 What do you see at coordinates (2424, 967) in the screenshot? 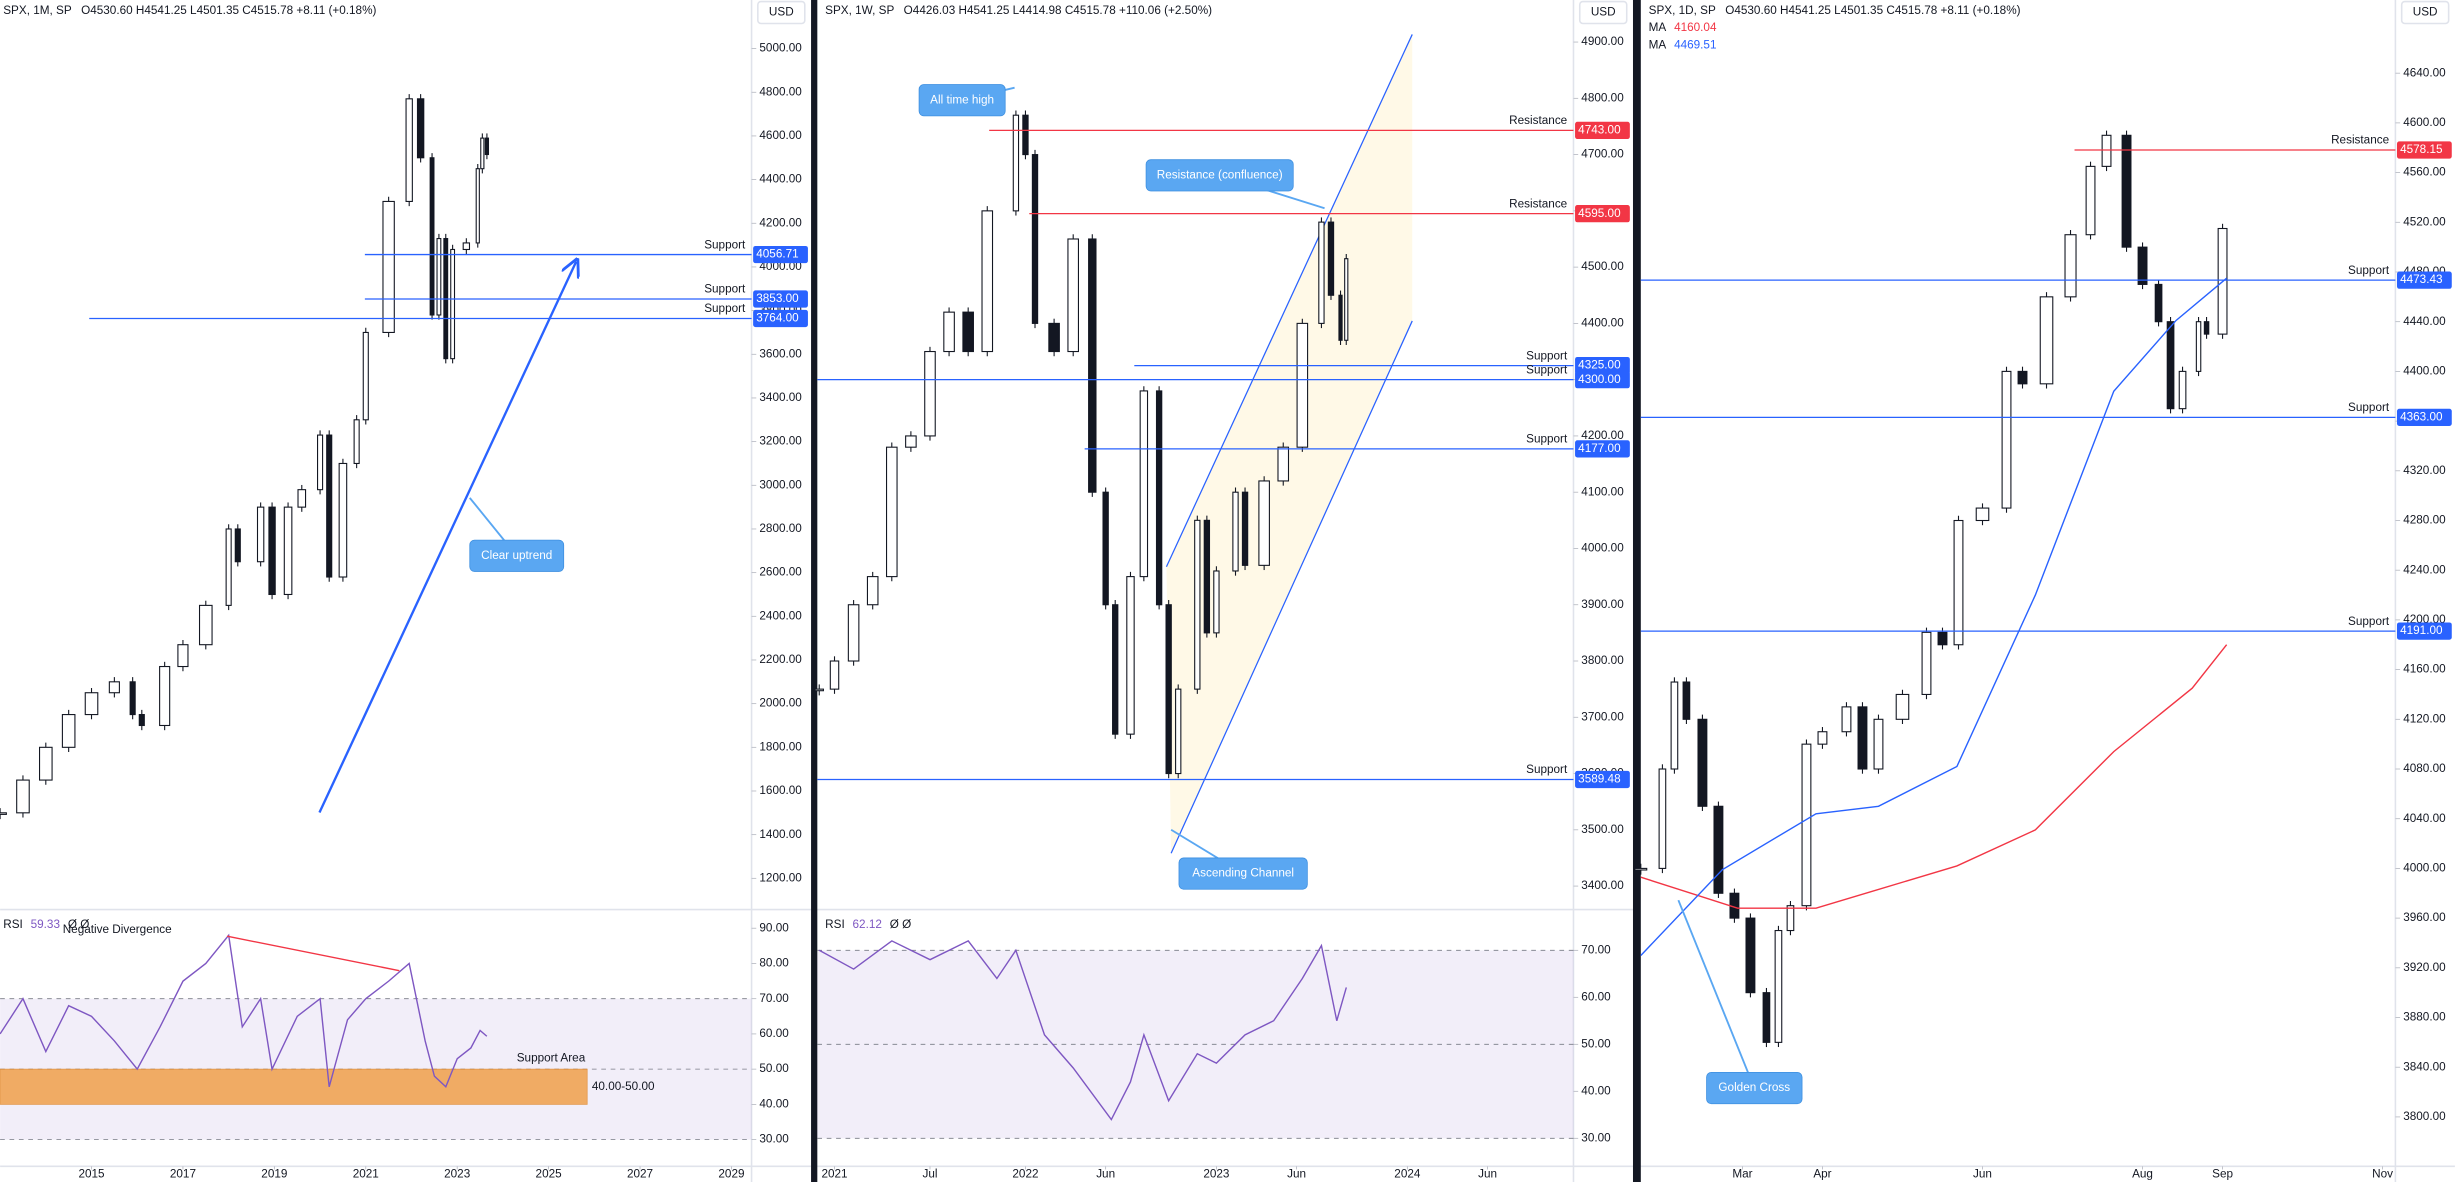
I see `y-tick-label: 3920.00` at bounding box center [2424, 967].